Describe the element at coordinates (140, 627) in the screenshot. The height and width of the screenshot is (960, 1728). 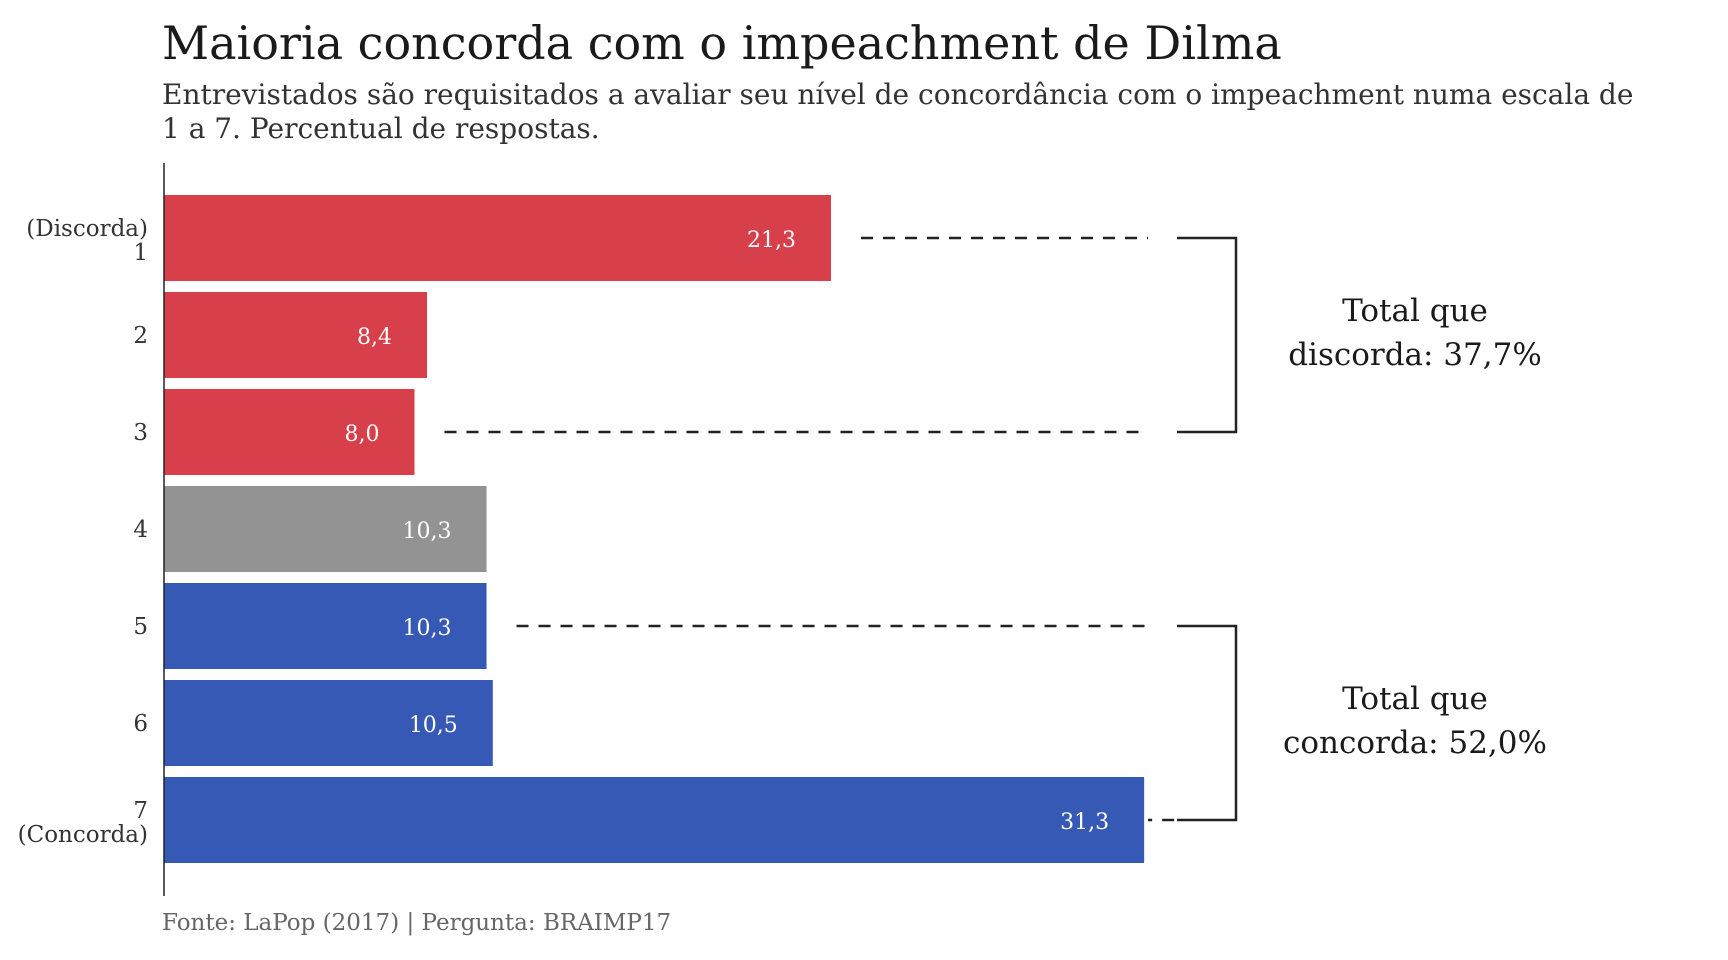
I see `y-tick-label-5: 5` at that location.